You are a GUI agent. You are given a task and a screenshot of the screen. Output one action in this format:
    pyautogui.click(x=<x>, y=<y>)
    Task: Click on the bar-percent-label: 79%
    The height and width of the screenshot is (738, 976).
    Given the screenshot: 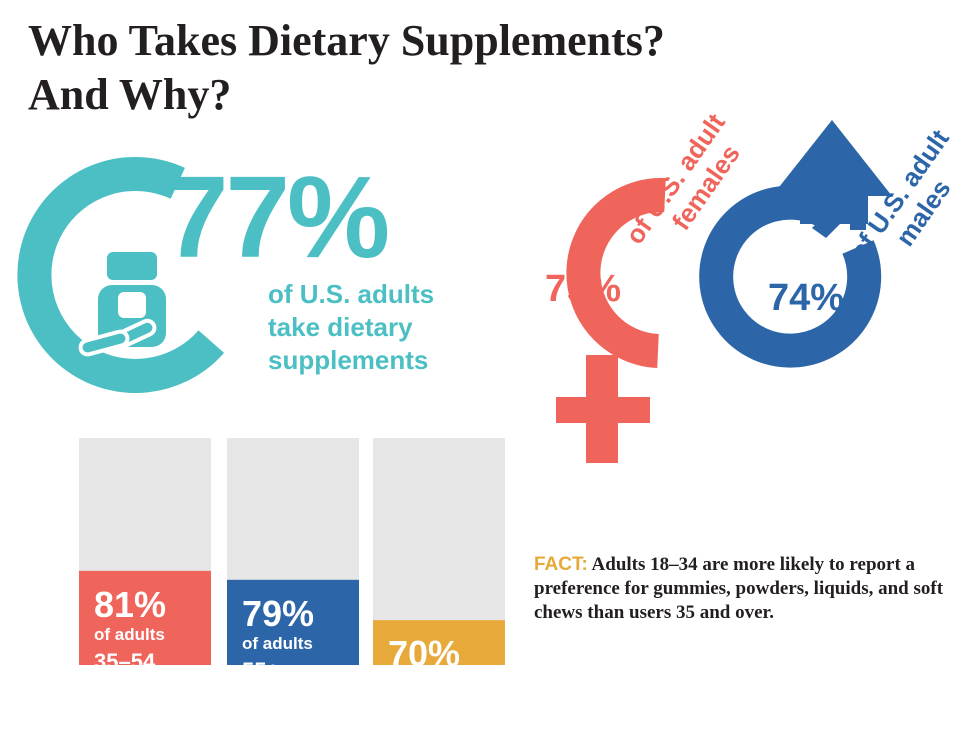 What is the action you would take?
    pyautogui.click(x=278, y=613)
    